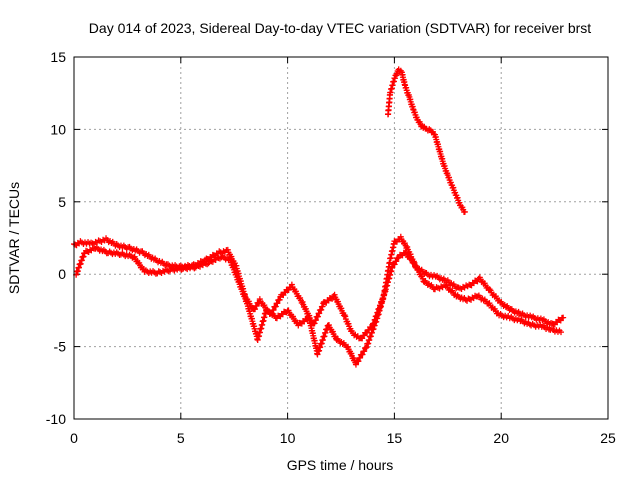  Describe the element at coordinates (395, 438) in the screenshot. I see `x-tick-label: 15` at that location.